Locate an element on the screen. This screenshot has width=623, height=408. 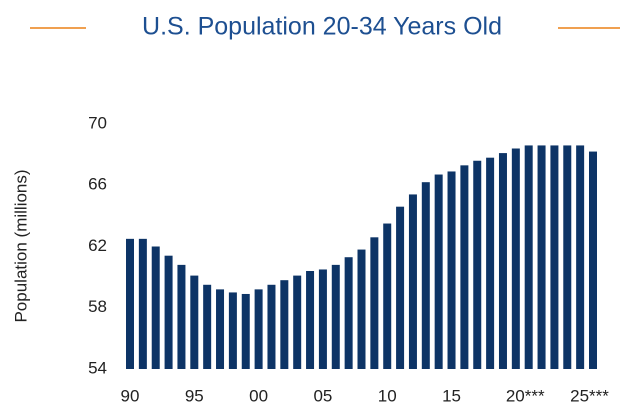
chart-title: U.S. Population 20-34 Years Old is located at coordinates (322, 27).